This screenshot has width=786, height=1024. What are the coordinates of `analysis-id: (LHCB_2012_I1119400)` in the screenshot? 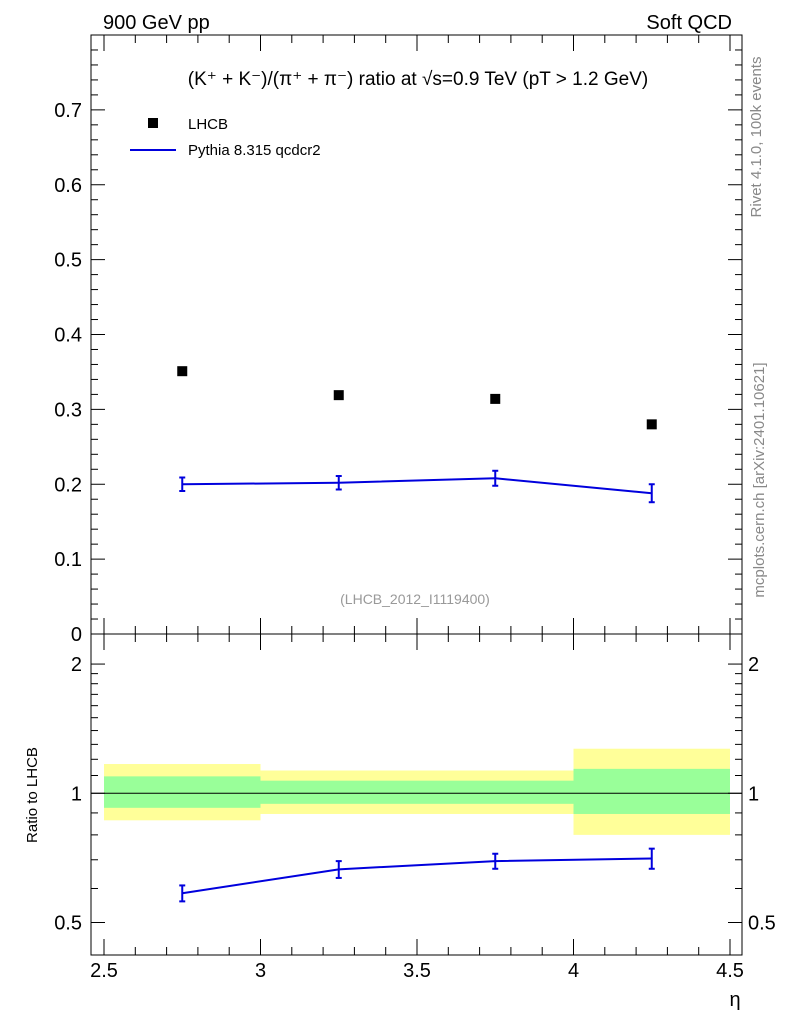 It's located at (415, 599).